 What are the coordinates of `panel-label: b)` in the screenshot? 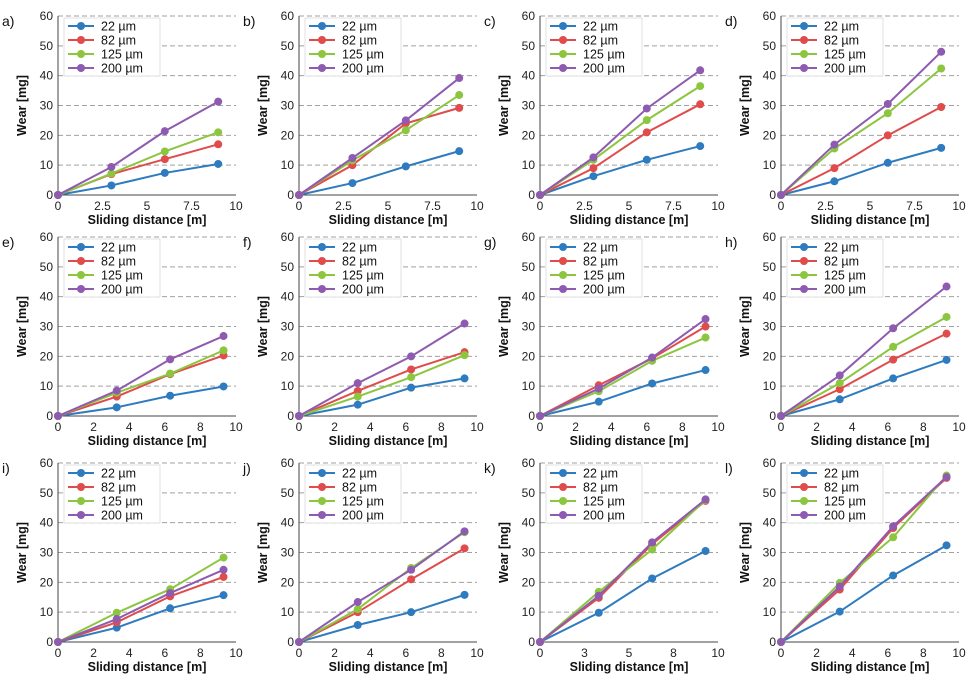 It's located at (249, 21).